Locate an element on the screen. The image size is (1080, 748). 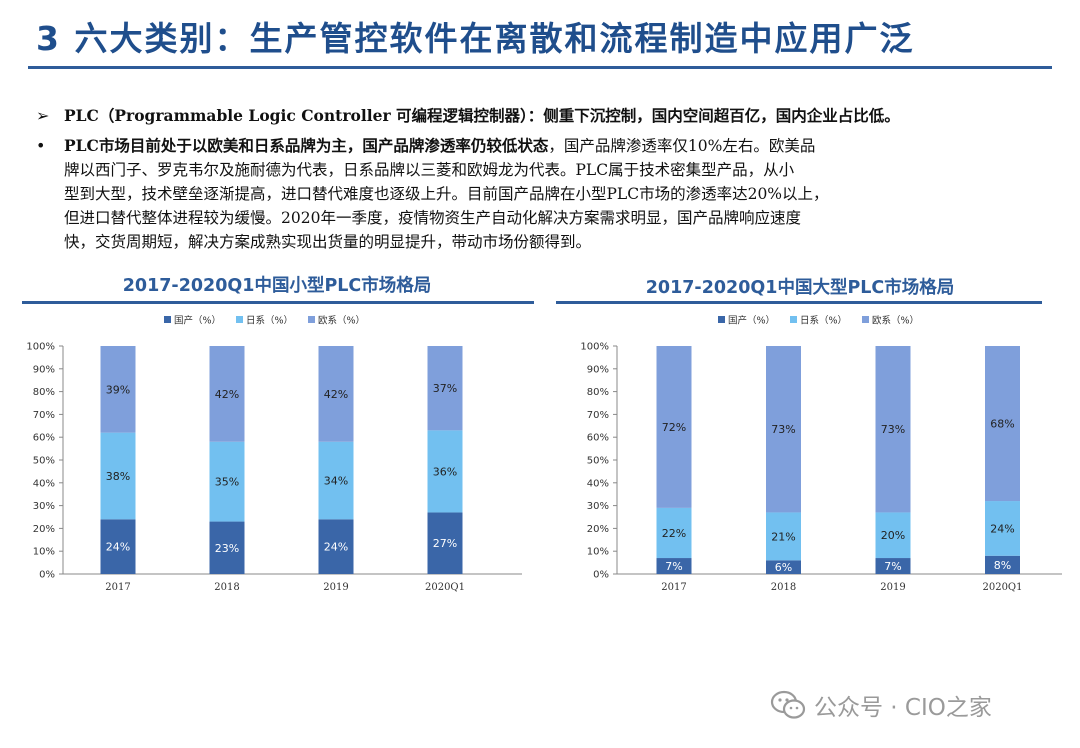
data-label: 72% is located at coordinates (674, 427).